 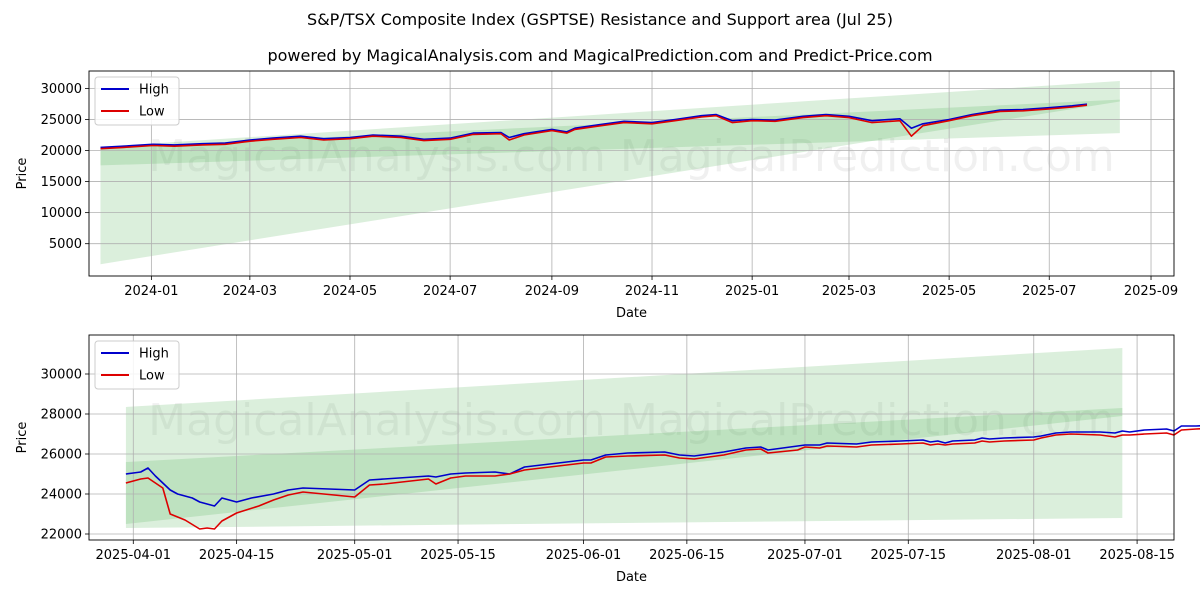 What do you see at coordinates (909, 555) in the screenshot?
I see `x-tick-label: 2025-07-15` at bounding box center [909, 555].